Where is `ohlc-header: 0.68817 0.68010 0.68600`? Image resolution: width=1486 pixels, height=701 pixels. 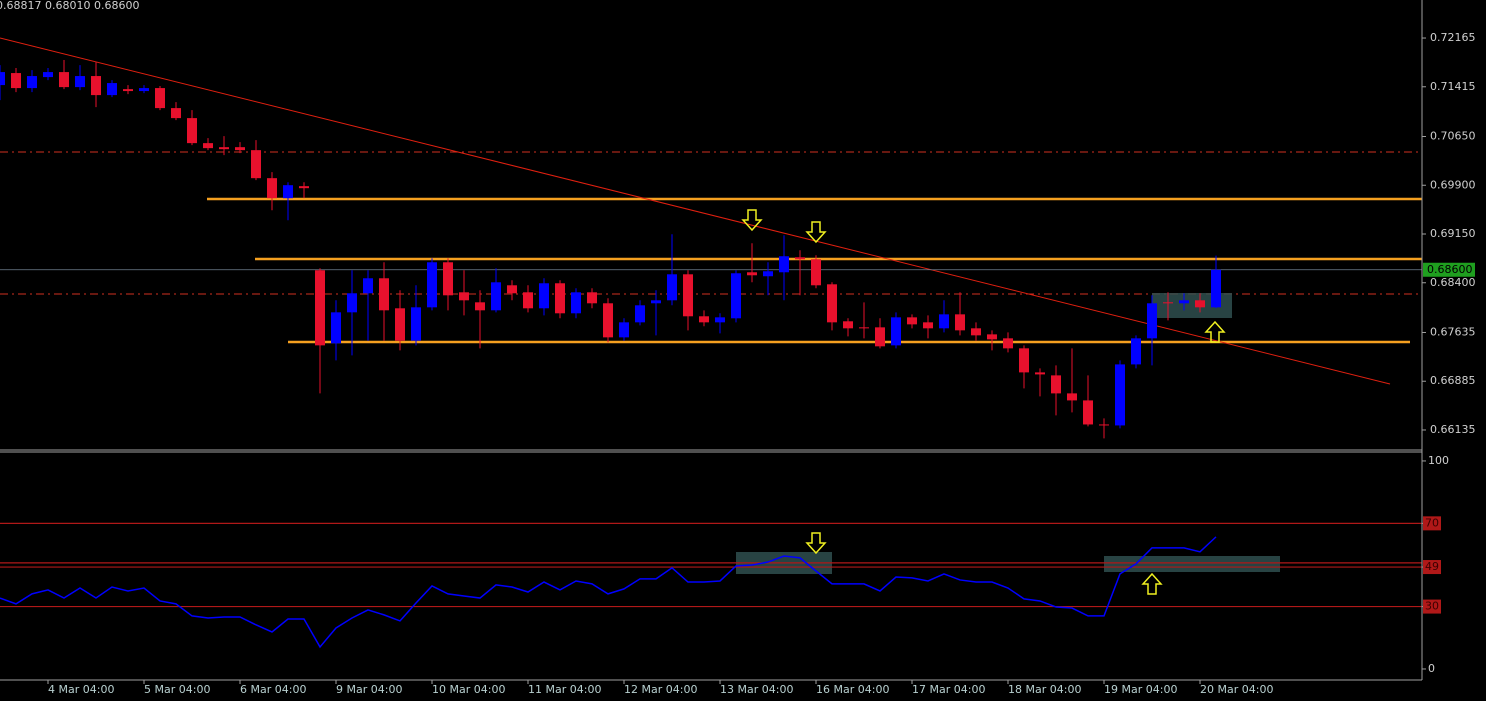
ohlc-header: 0.68817 0.68010 0.68600 is located at coordinates (69, 6).